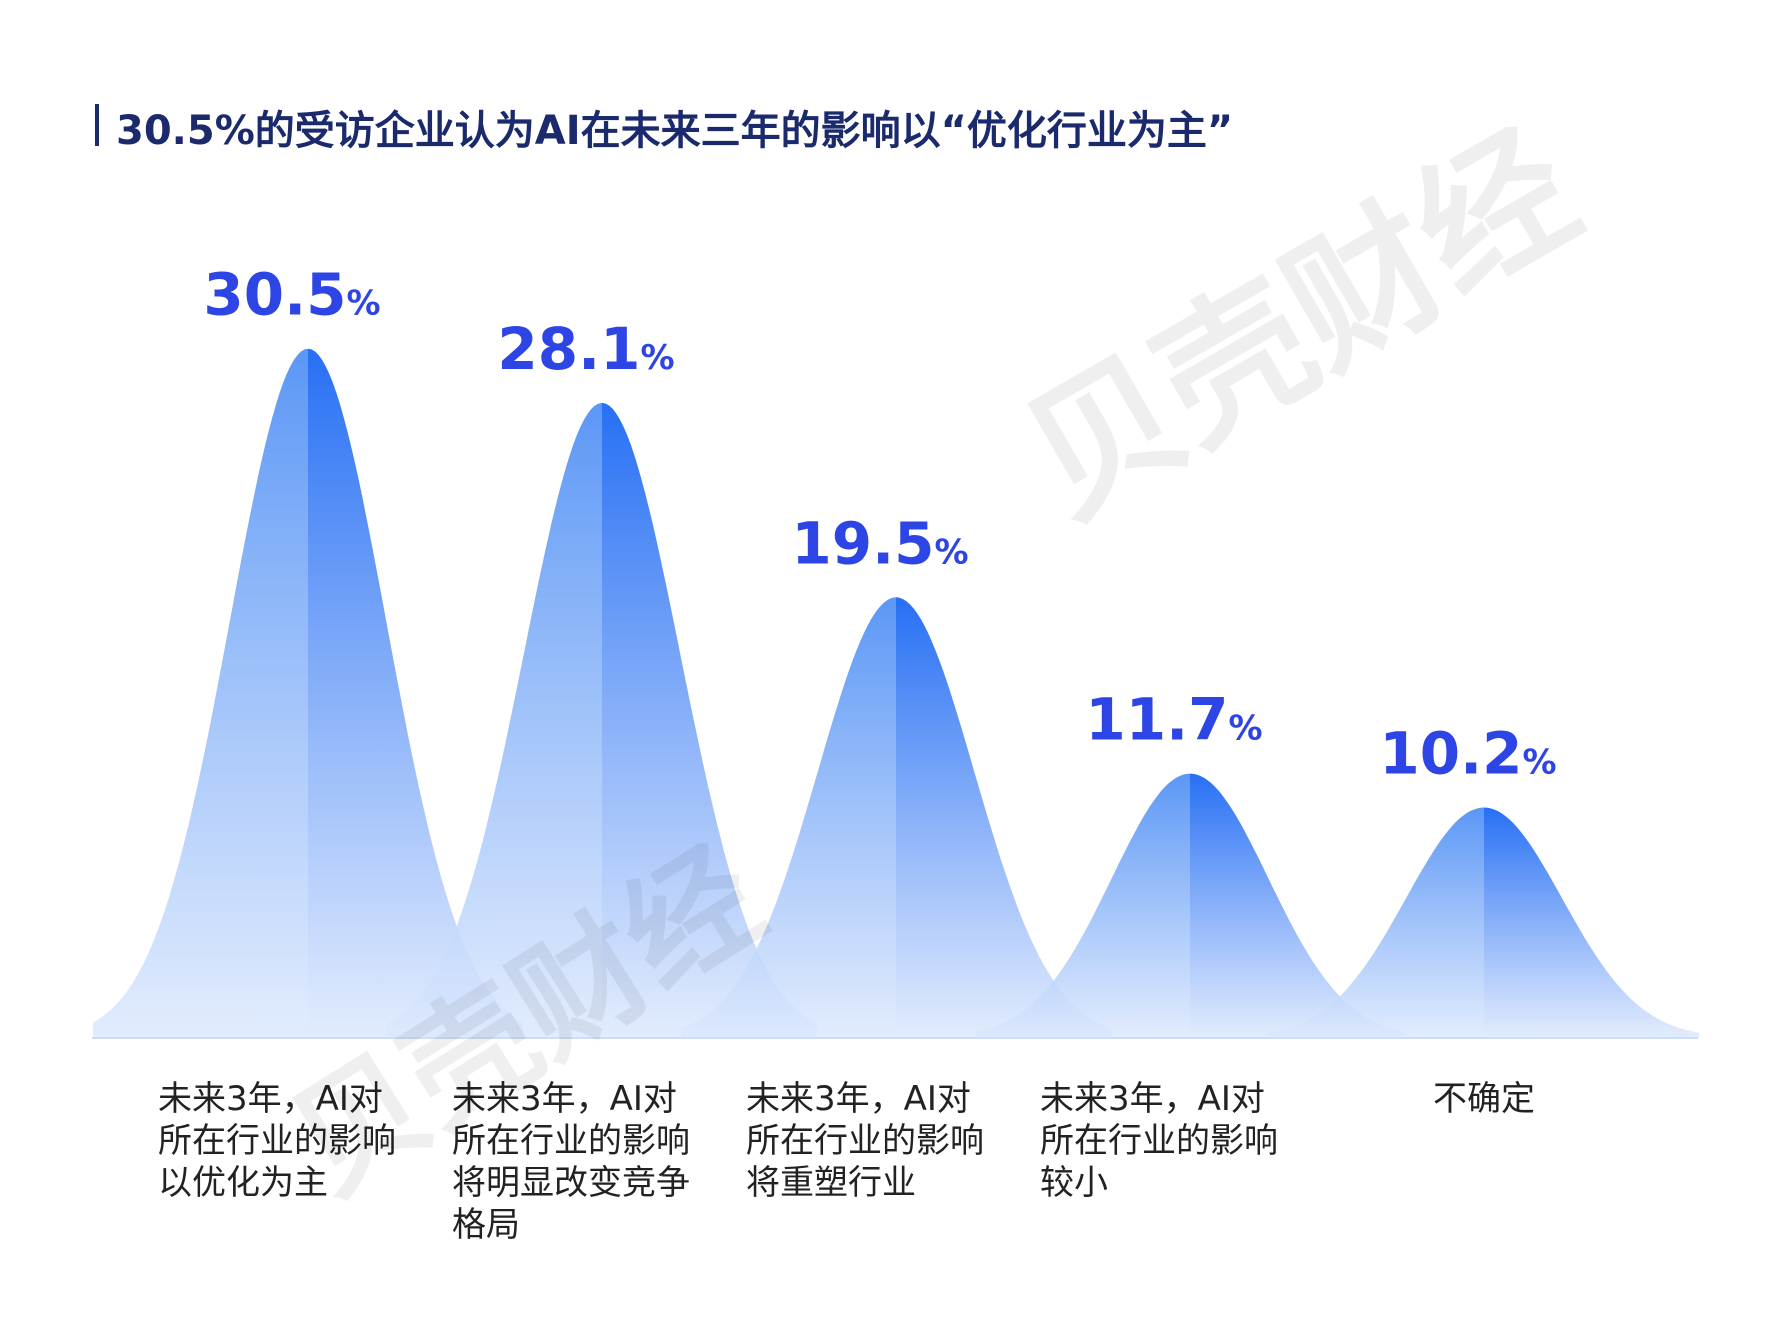 This screenshot has height=1343, width=1772. Describe the element at coordinates (571, 1183) in the screenshot. I see `category-label-line: 将明显改变竞争` at that location.